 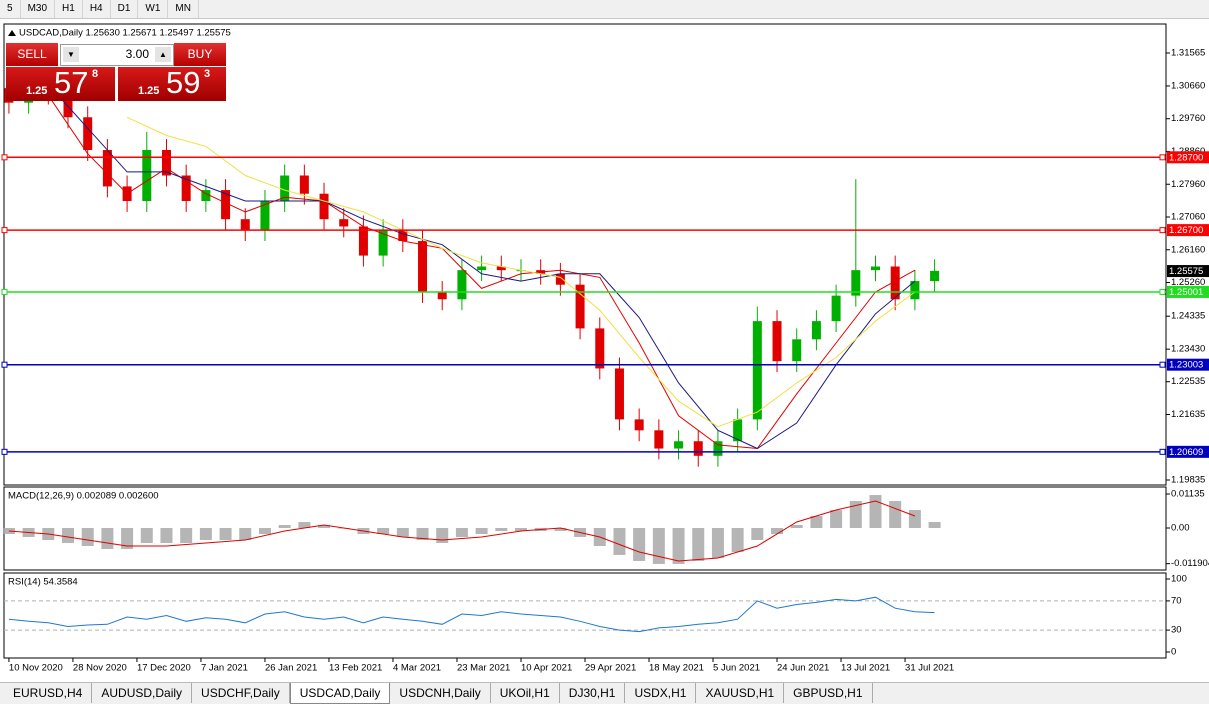 What do you see at coordinates (142, 693) in the screenshot?
I see `chart-tab: AUDUSD,Daily` at bounding box center [142, 693].